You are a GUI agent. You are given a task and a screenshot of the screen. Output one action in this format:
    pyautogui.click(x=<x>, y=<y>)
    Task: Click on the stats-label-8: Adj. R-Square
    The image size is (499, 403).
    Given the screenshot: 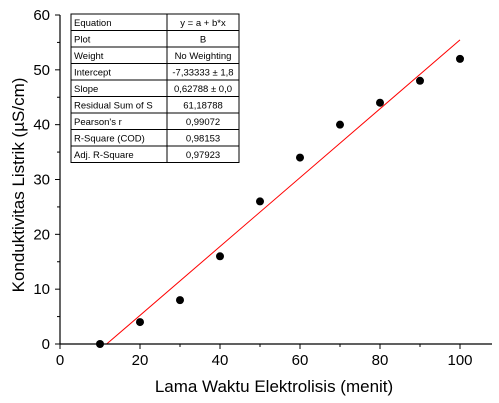 What is the action you would take?
    pyautogui.click(x=104, y=155)
    